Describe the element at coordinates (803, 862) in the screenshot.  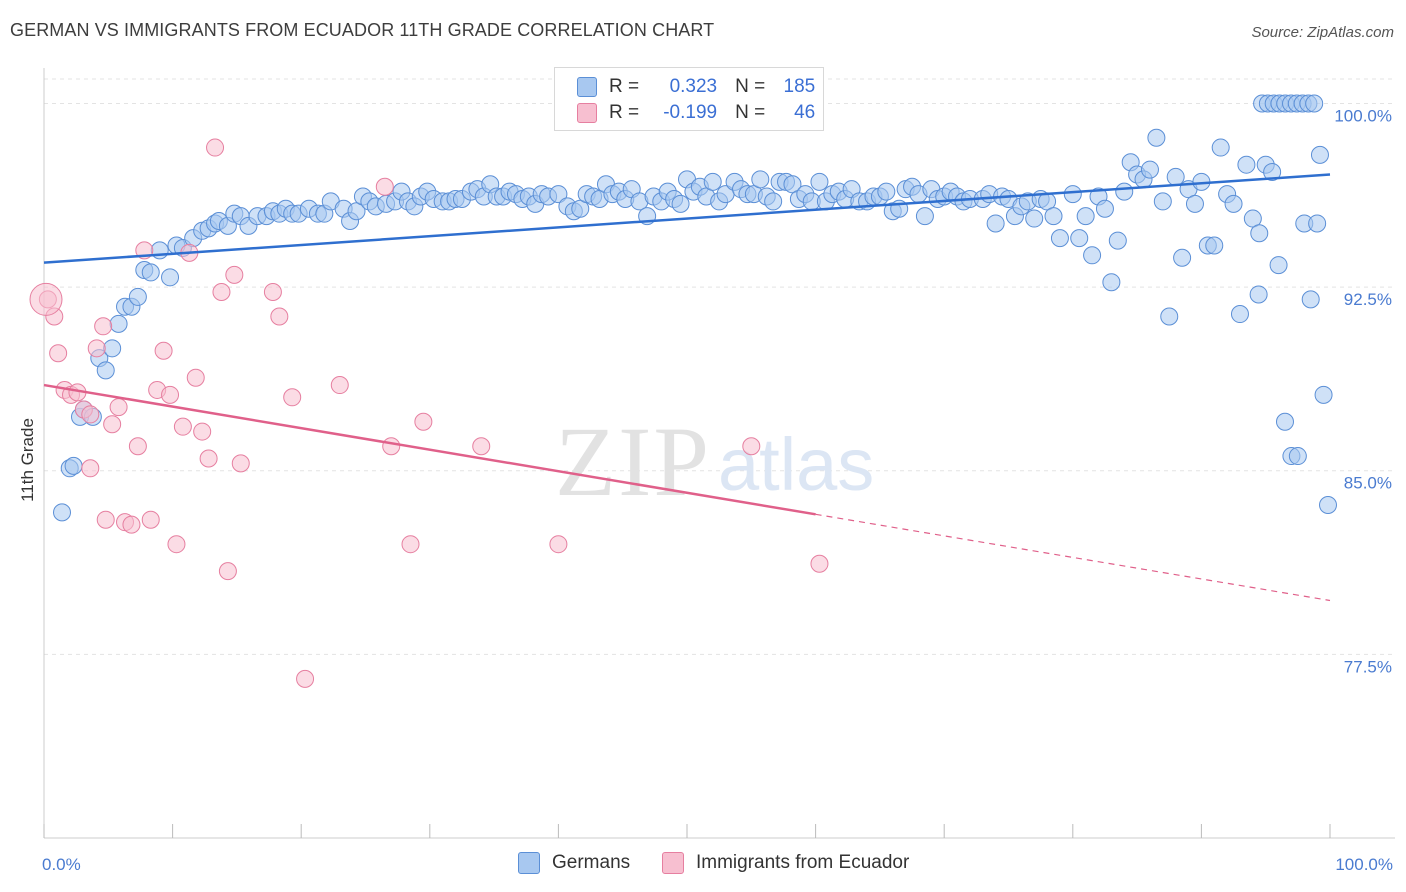
I see `bottom-legend-label-ecuador: Immigrants from Ecuador` at that location.